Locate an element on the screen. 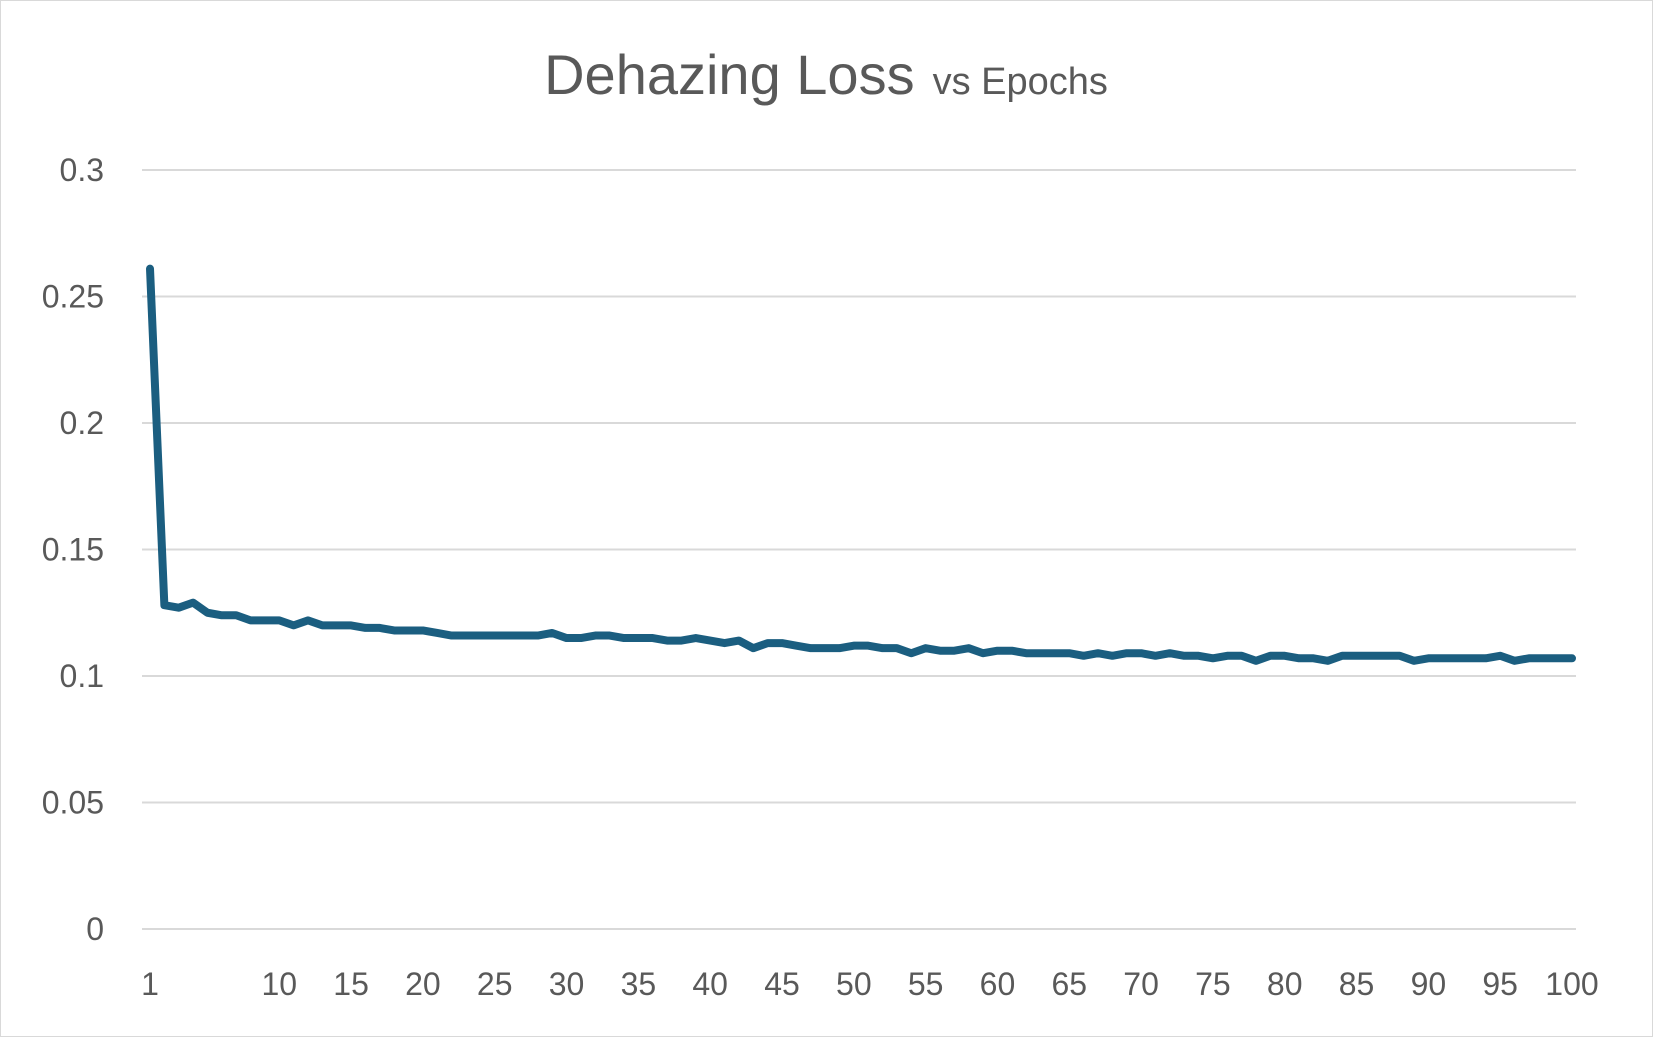  x-tick-label: 10 is located at coordinates (279, 984).